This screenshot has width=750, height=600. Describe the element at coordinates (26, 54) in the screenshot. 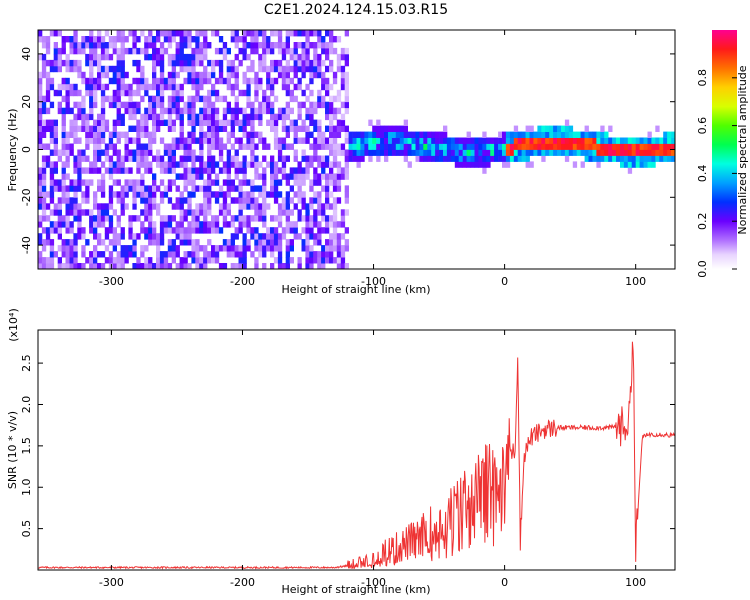

I see `y-tick-label: 40` at that location.